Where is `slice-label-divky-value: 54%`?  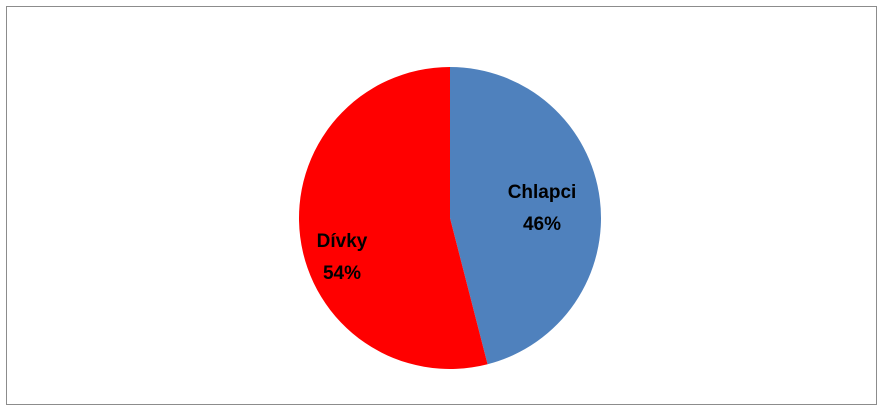
slice-label-divky-value: 54% is located at coordinates (342, 273).